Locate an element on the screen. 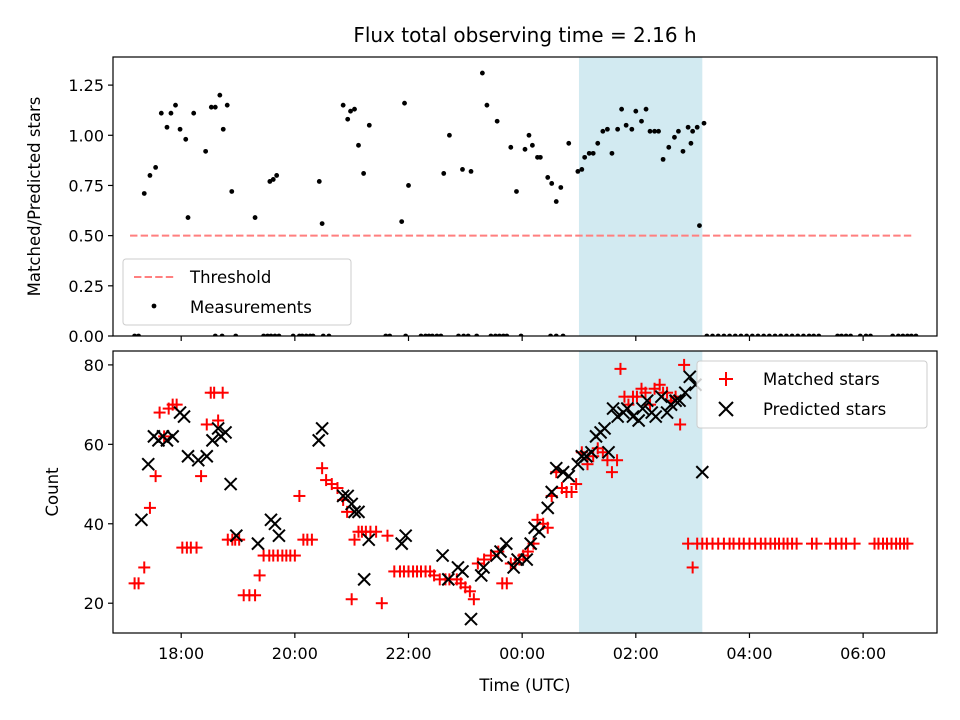  bottom-legend-box is located at coordinates (812, 394).